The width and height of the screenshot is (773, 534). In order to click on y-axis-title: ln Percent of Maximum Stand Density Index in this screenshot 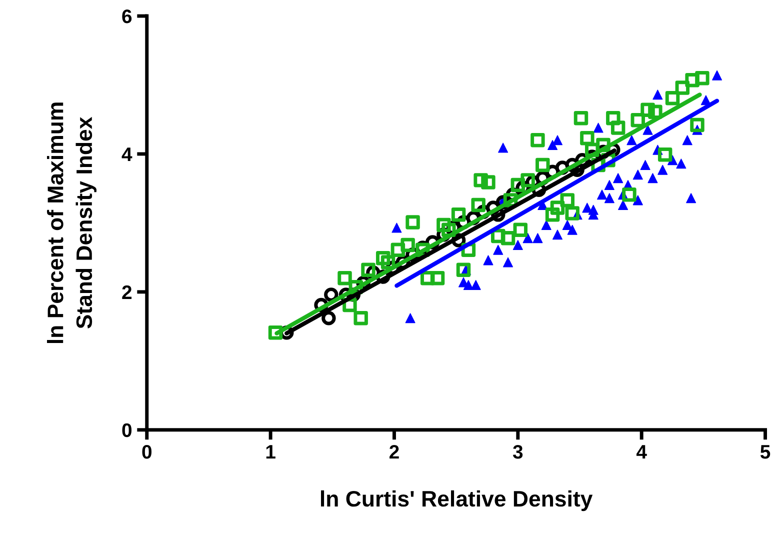, I will do `click(71, 223)`.